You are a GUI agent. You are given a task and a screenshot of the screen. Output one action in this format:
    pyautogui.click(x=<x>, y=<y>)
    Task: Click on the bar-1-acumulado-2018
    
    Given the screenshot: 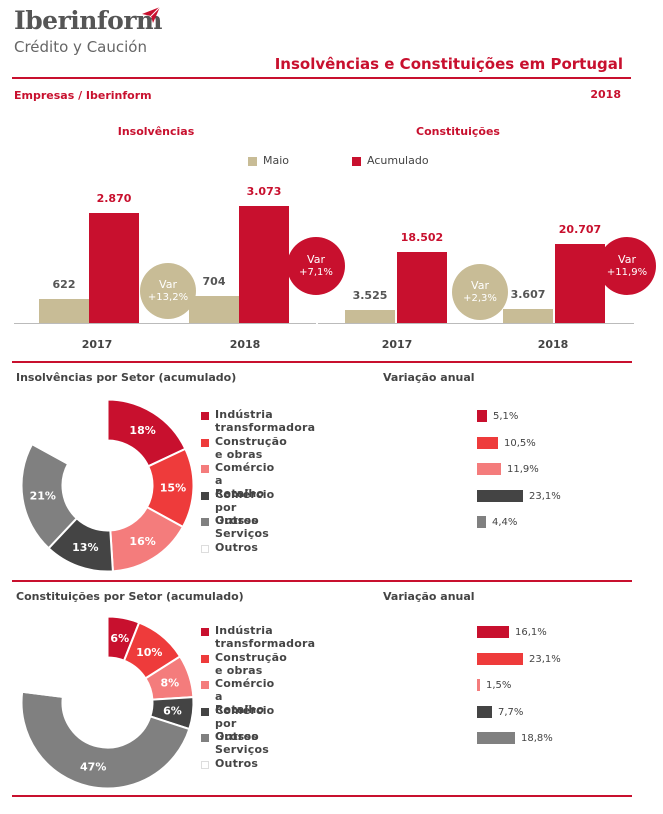 What is the action you would take?
    pyautogui.click(x=580, y=283)
    